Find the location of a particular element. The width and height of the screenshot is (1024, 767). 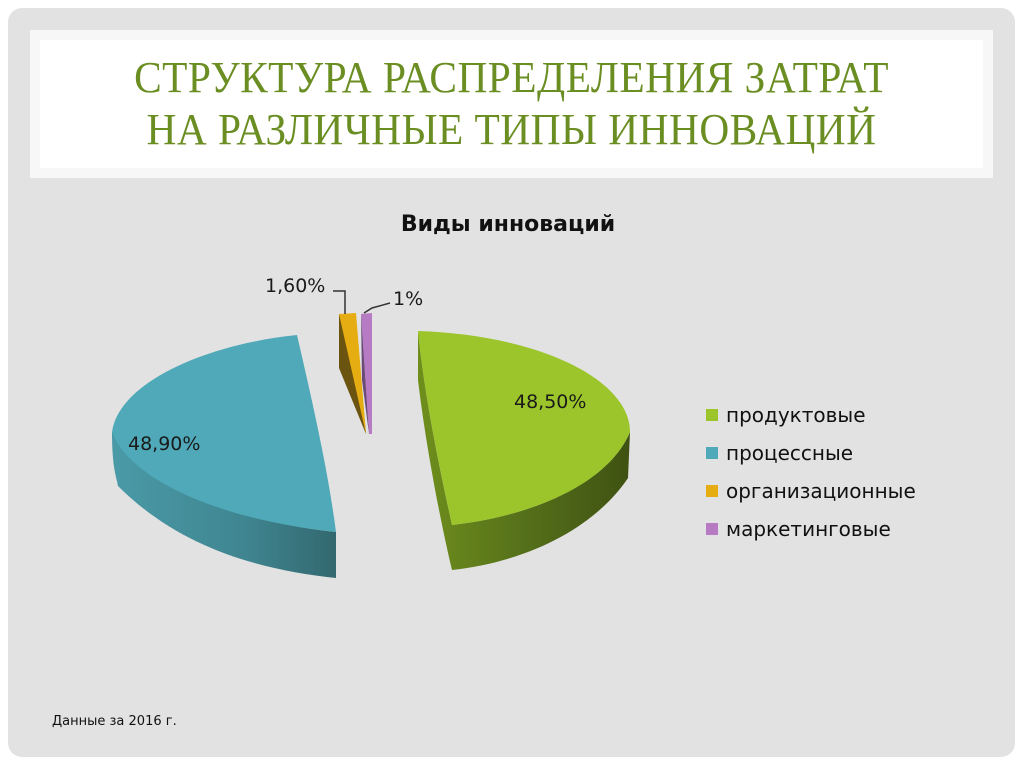

data-label-marketingovye: 1% is located at coordinates (408, 299).